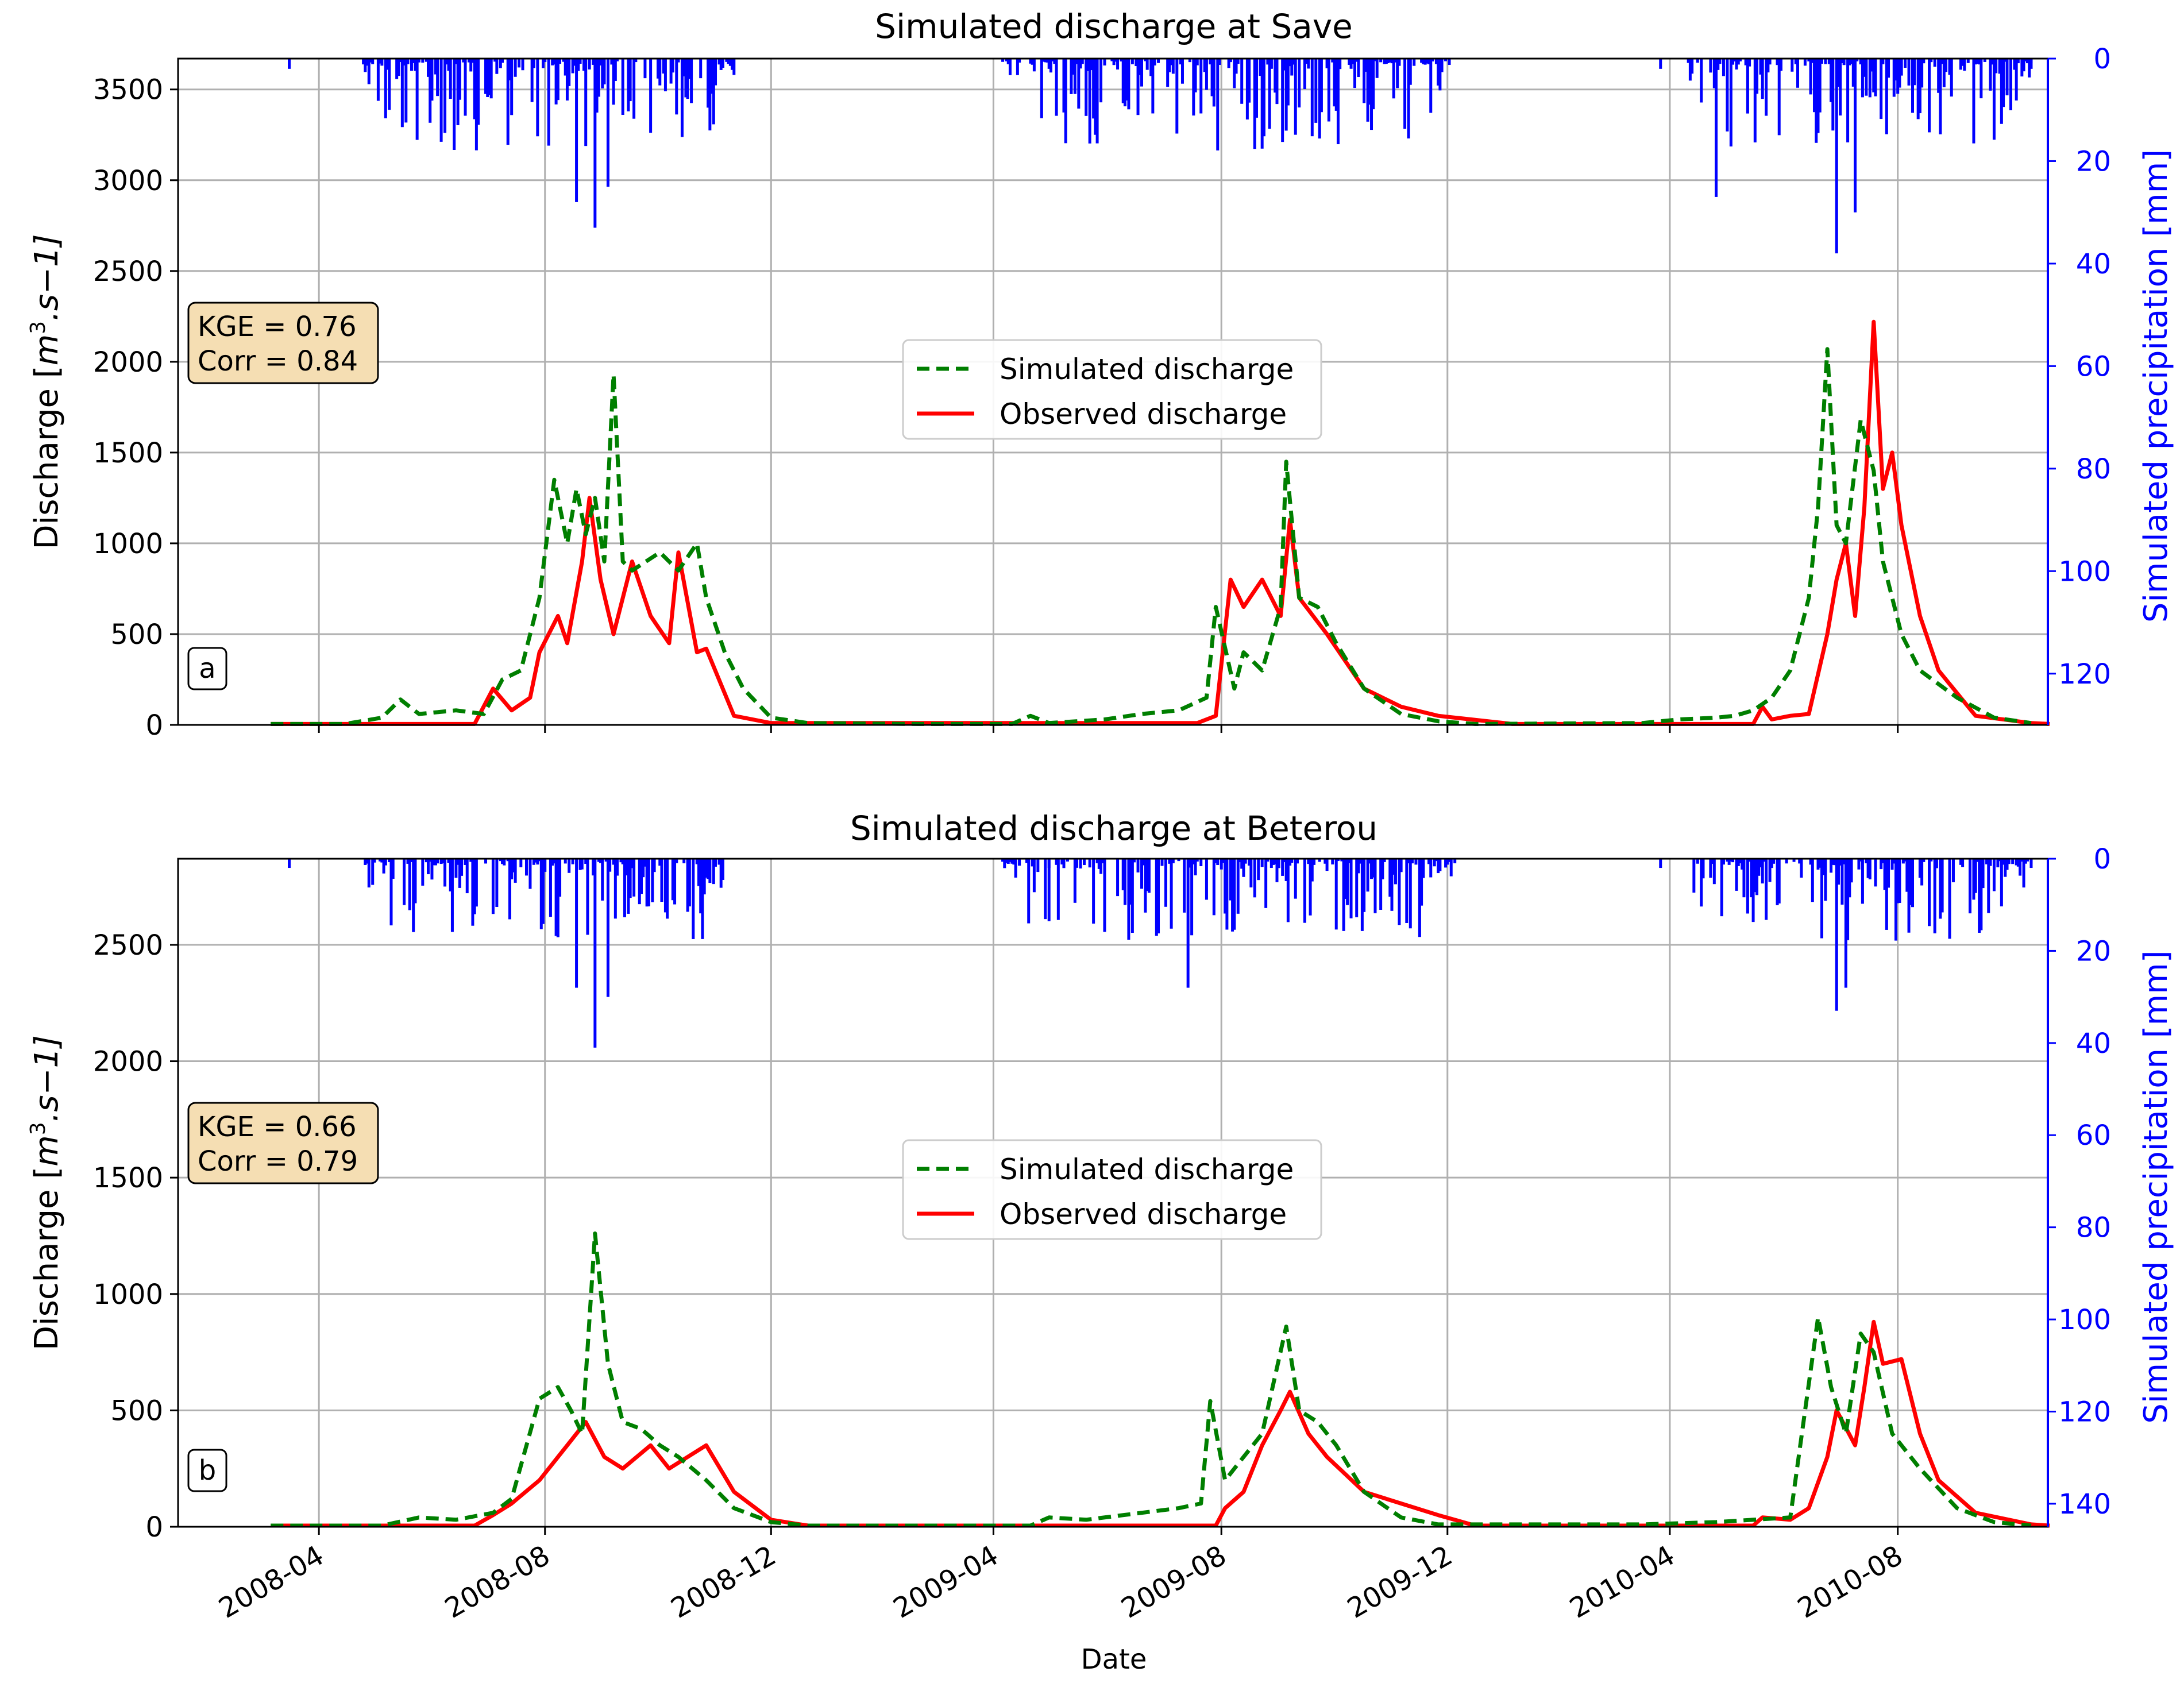 The height and width of the screenshot is (1683, 2184). I want to click on x-axis-ticks, so click(1108, 729).